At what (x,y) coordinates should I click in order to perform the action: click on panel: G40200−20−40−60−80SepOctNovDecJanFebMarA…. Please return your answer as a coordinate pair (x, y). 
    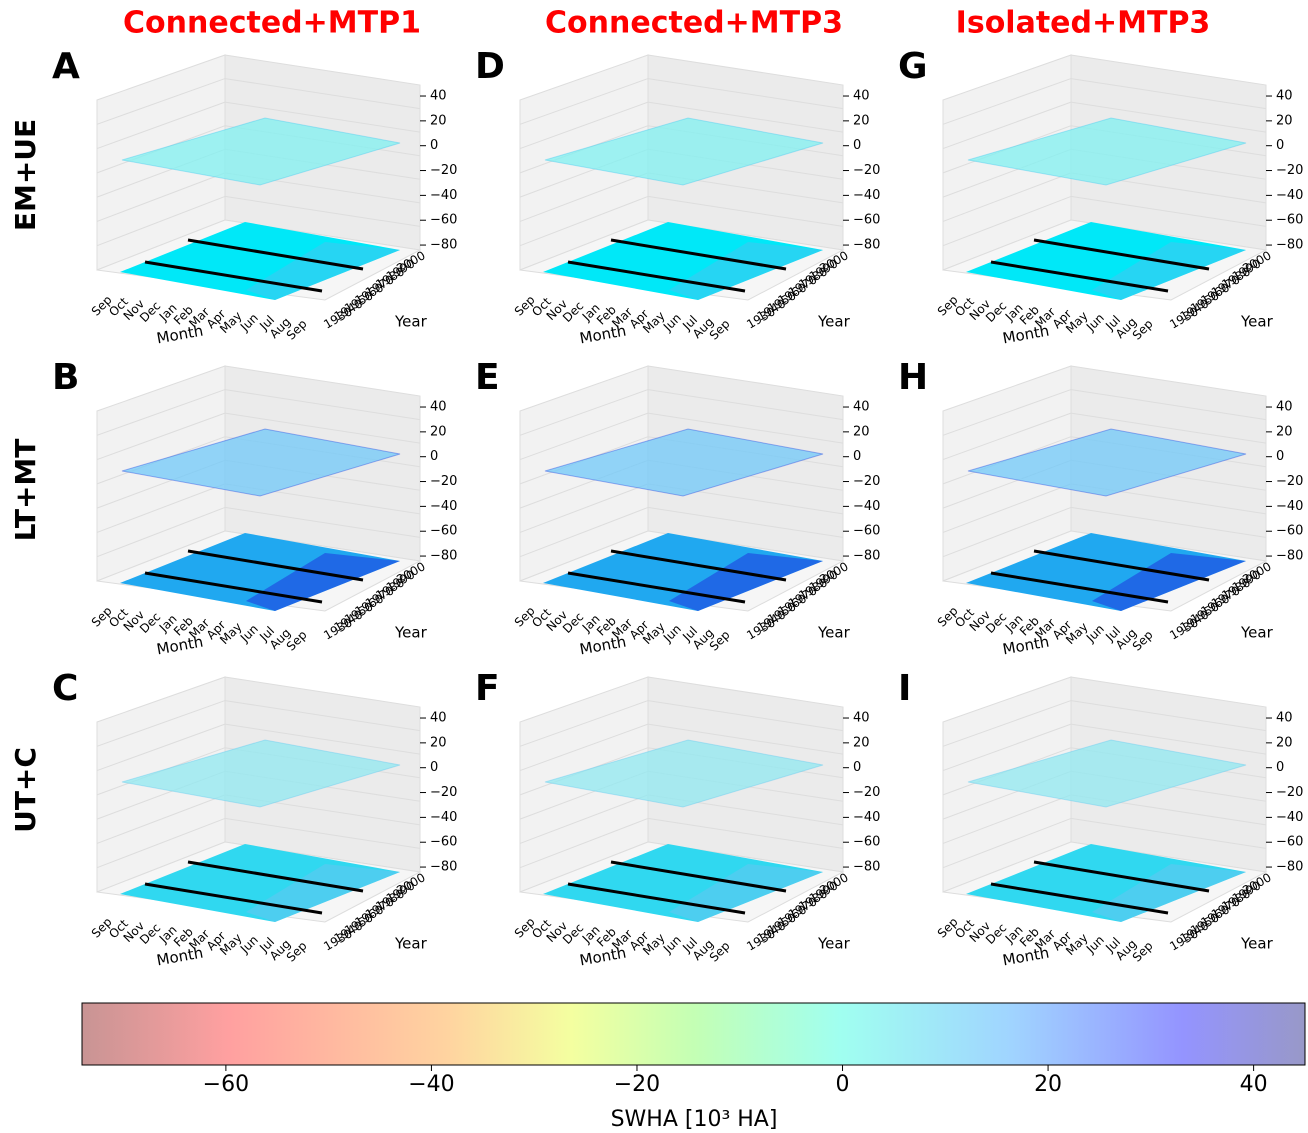
    Looking at the image, I should click on (1100, 196).